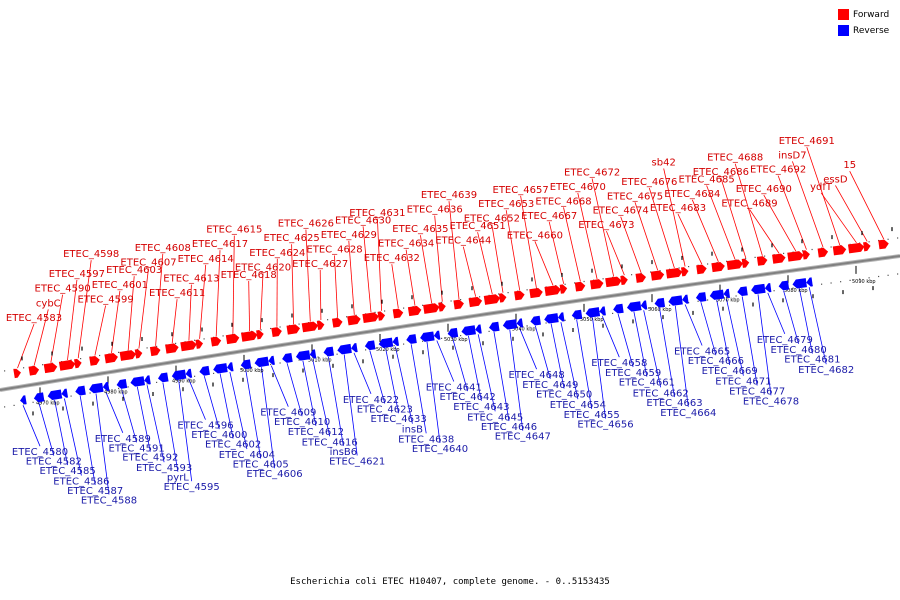 This screenshot has height=600, width=900. Describe the element at coordinates (406, 244) in the screenshot. I see `forward-gene-label: ETEC_4634` at that location.